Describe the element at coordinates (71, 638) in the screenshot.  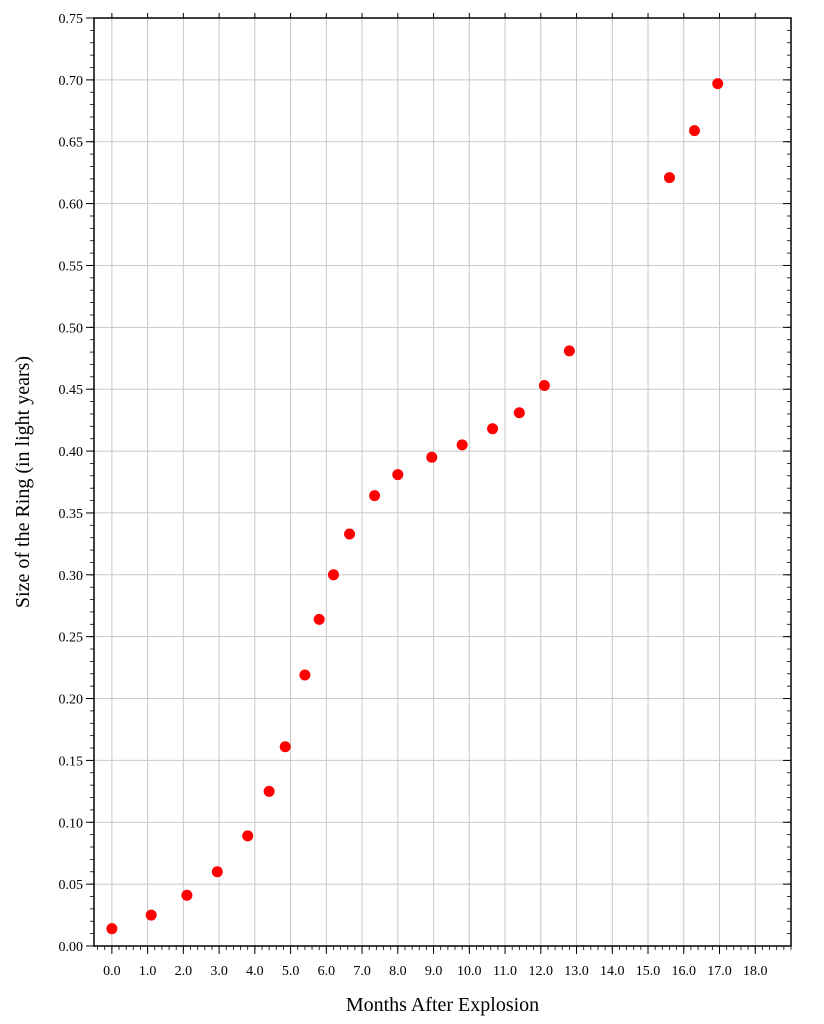
I see `y-tick-label: 0.25` at that location.